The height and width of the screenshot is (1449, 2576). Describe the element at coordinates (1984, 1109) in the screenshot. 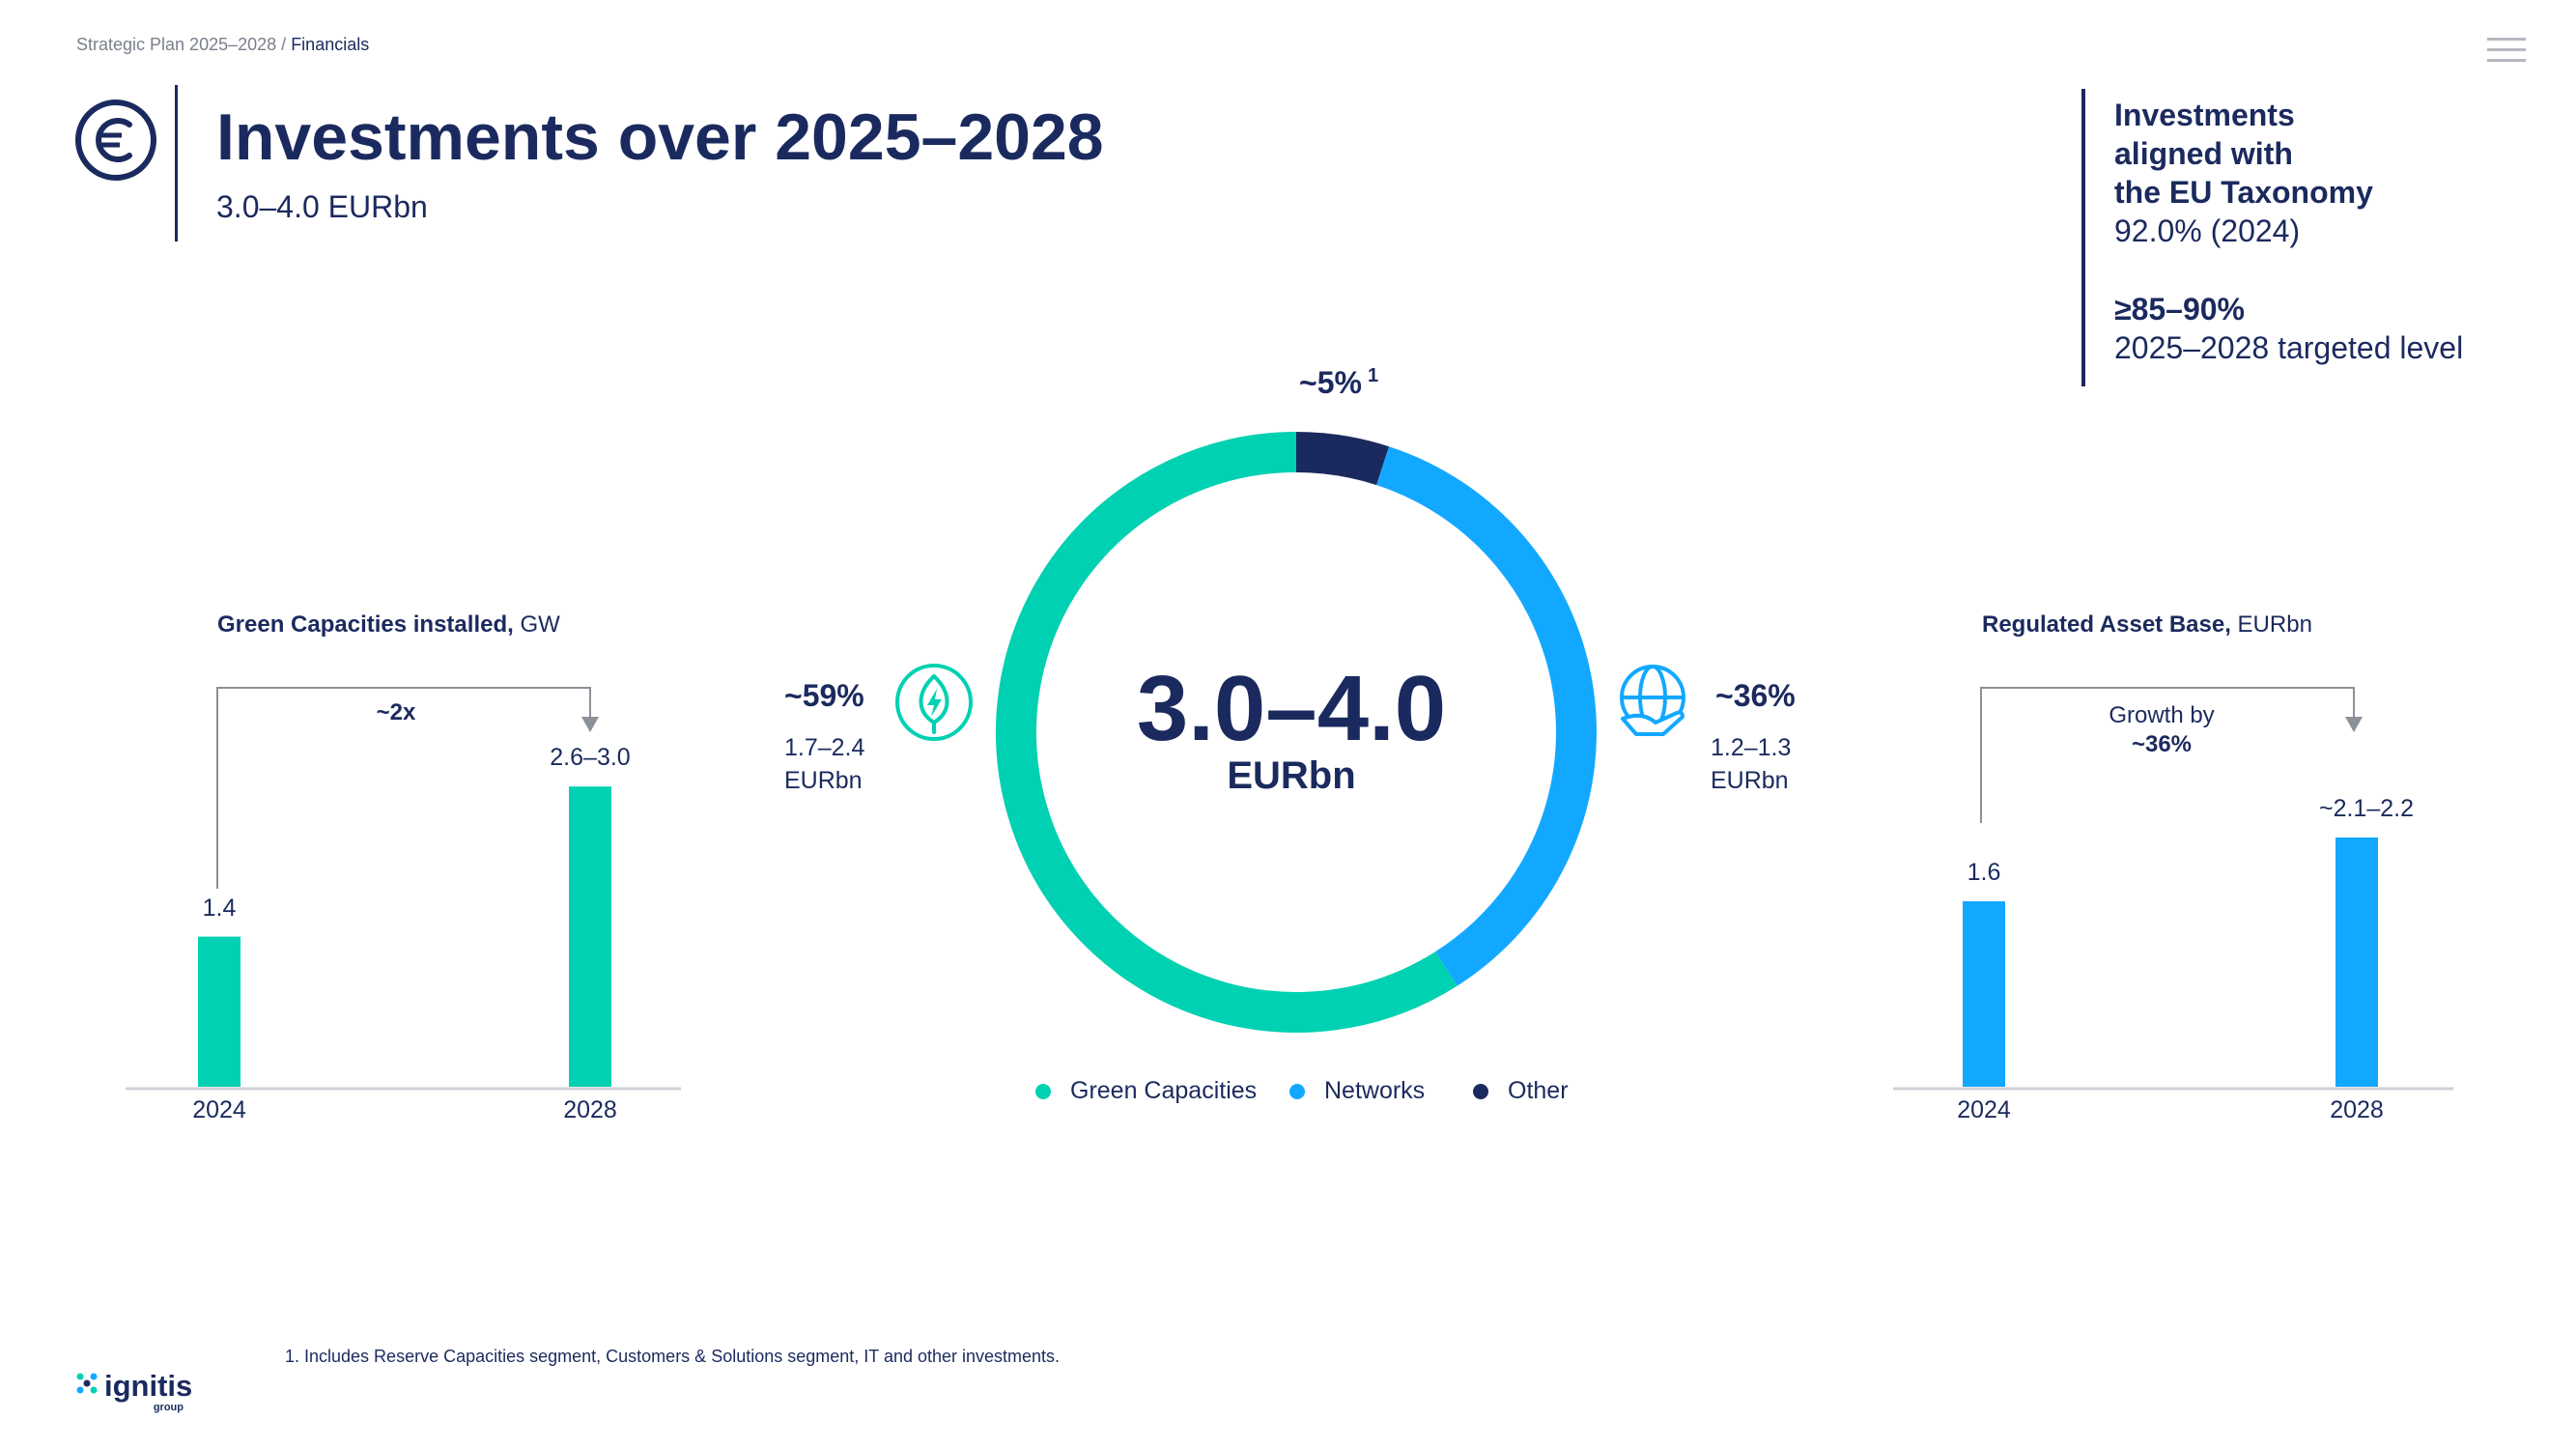

I see `rab-tick-2024: 2024` at that location.